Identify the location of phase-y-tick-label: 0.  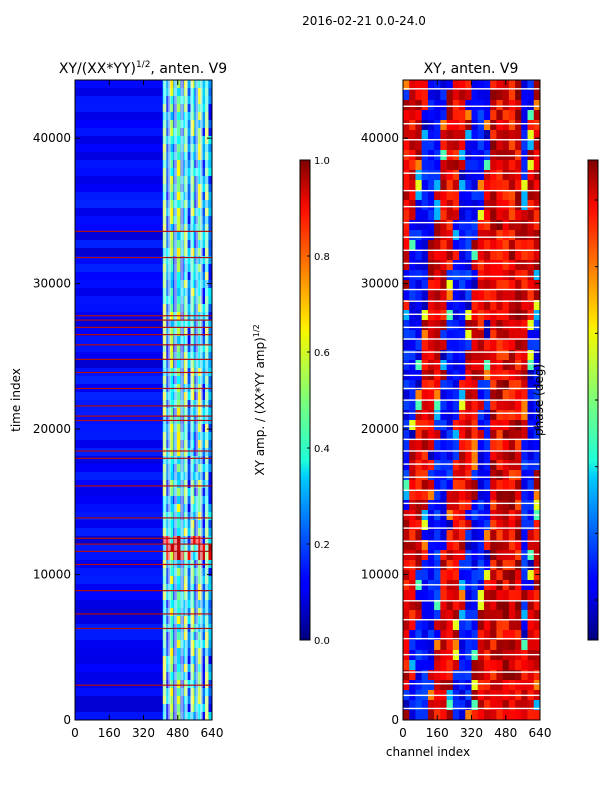
(395, 720).